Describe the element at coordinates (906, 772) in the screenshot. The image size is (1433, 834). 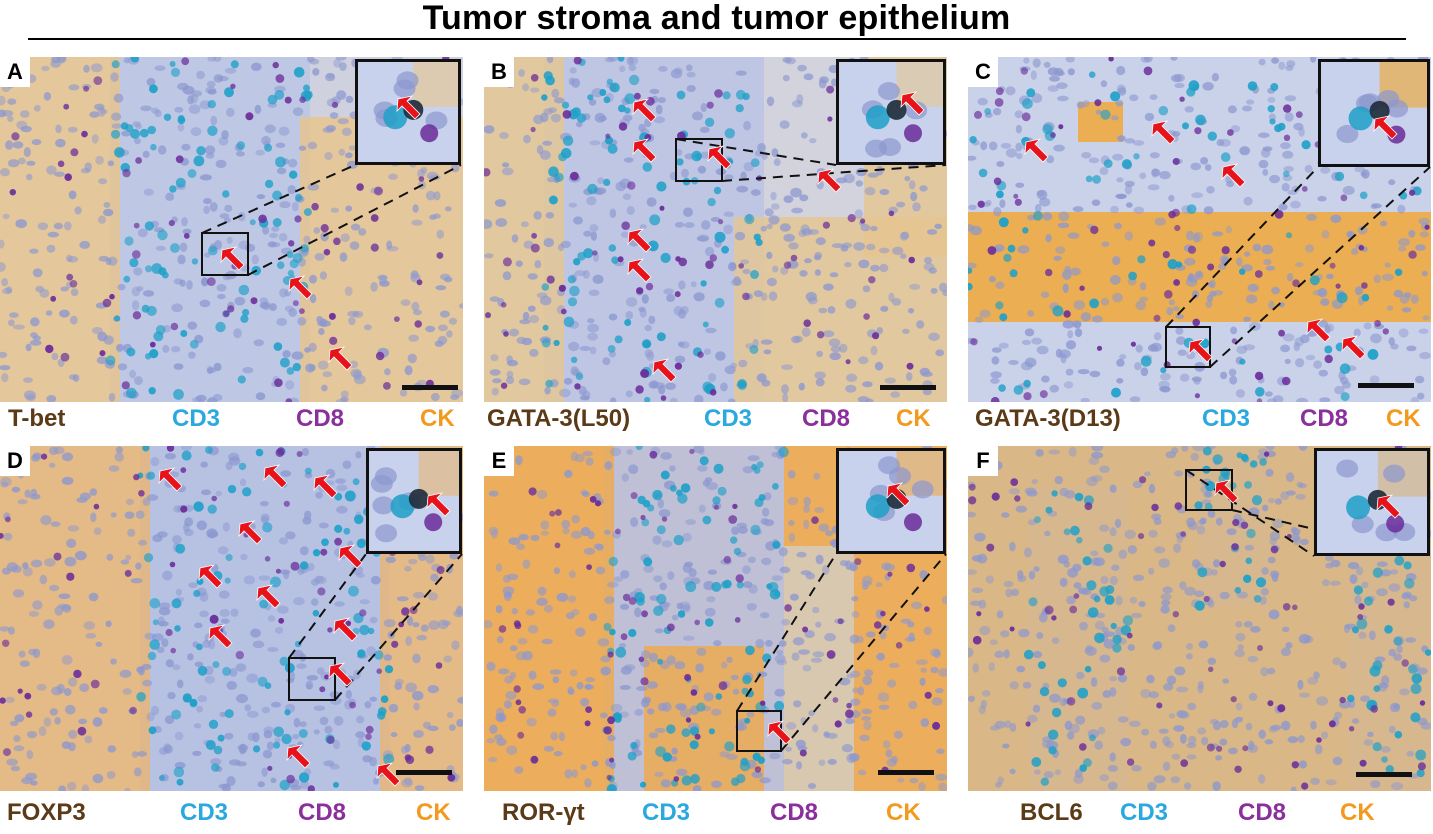
I see `scale-bar` at that location.